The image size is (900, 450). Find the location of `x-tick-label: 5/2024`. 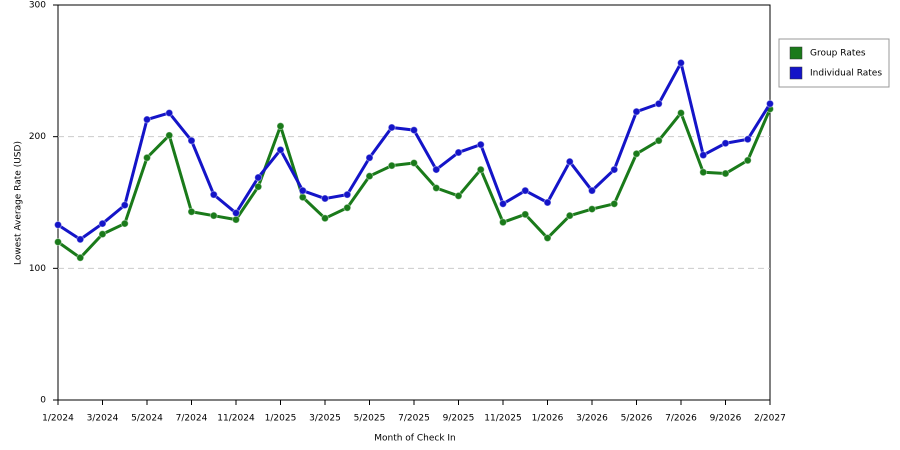

x-tick-label: 5/2024 is located at coordinates (147, 419).